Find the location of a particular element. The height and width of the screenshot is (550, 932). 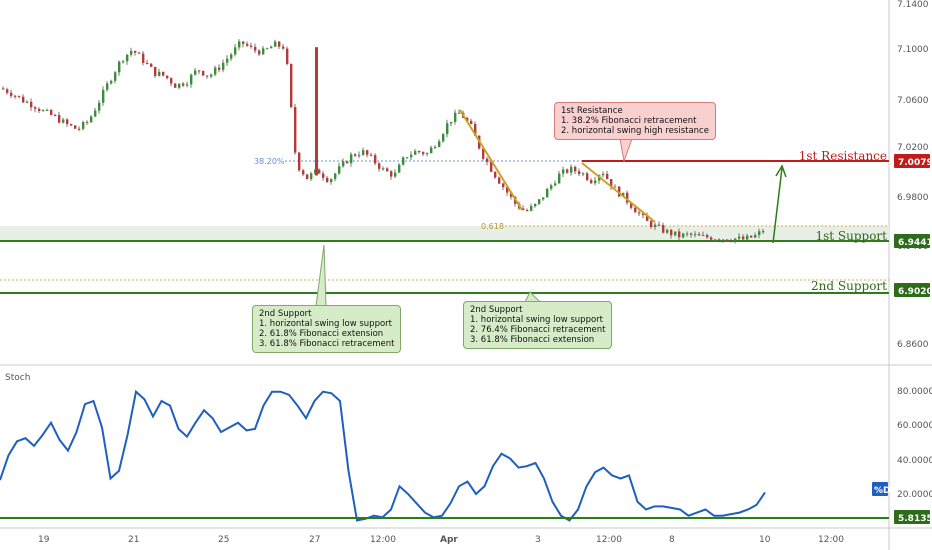

time-tick-6: 3 is located at coordinates (538, 540).